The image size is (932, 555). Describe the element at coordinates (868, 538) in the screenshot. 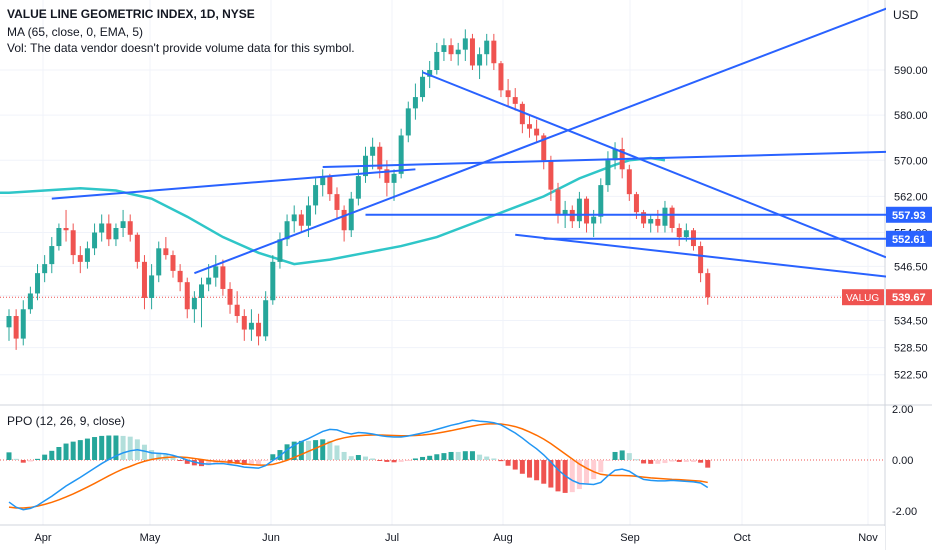

I see `x-tick-label: Nov` at that location.